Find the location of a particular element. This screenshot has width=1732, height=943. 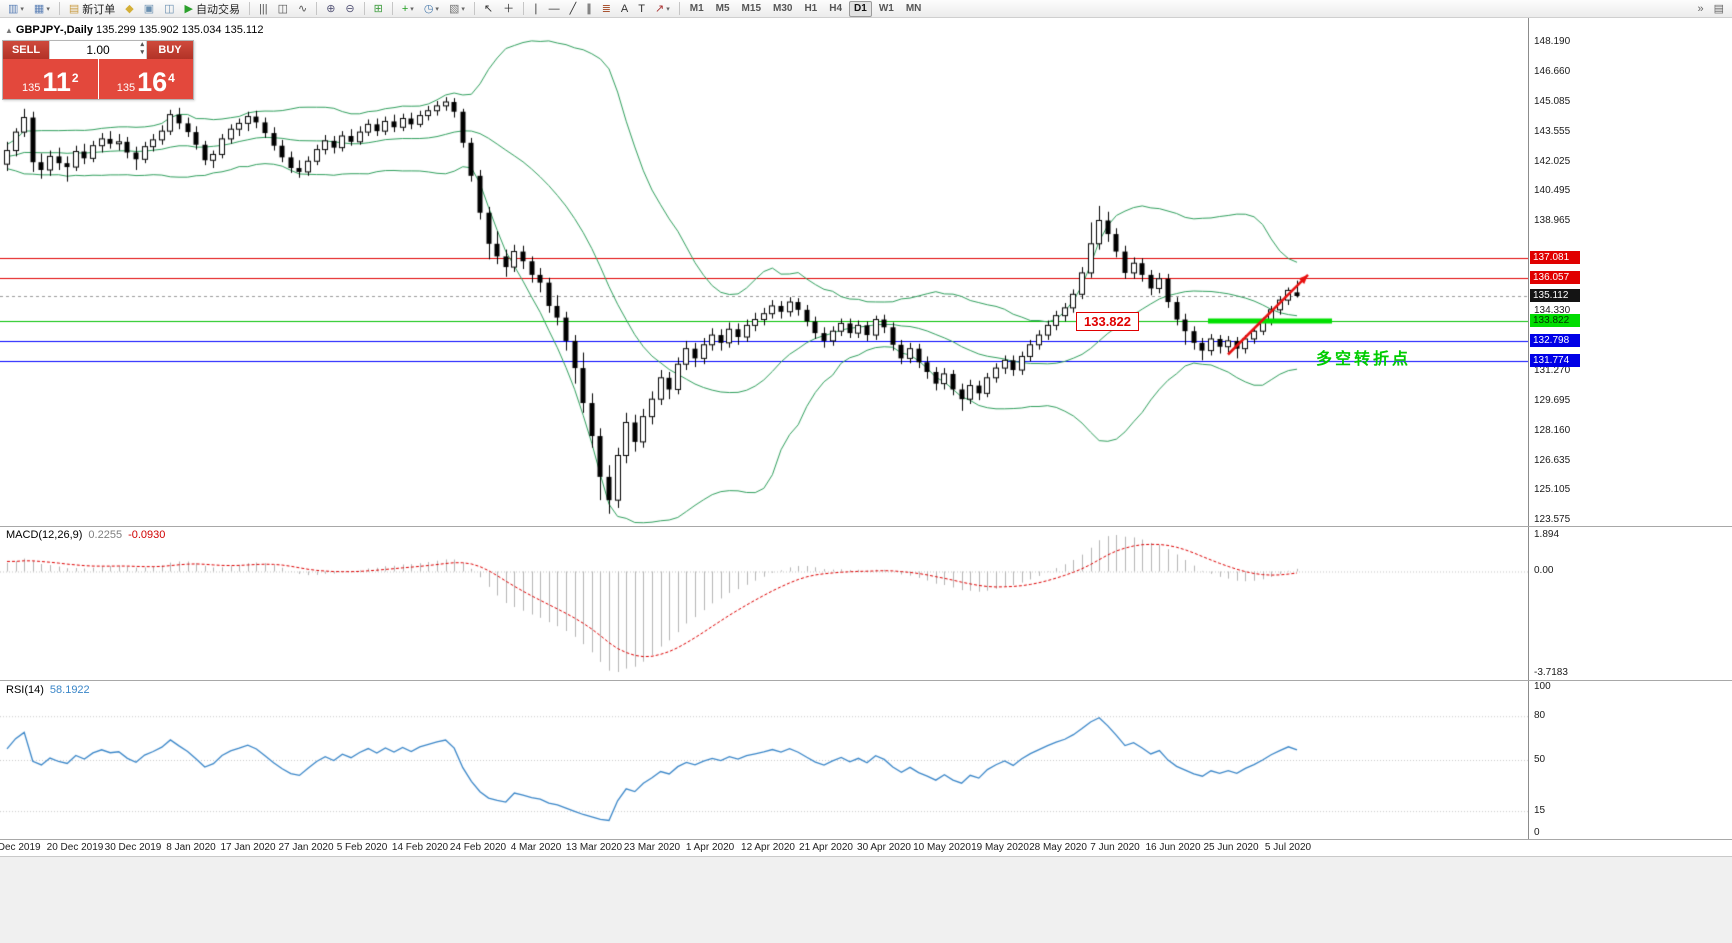

tf-m5-button: M5 is located at coordinates (722, 8).